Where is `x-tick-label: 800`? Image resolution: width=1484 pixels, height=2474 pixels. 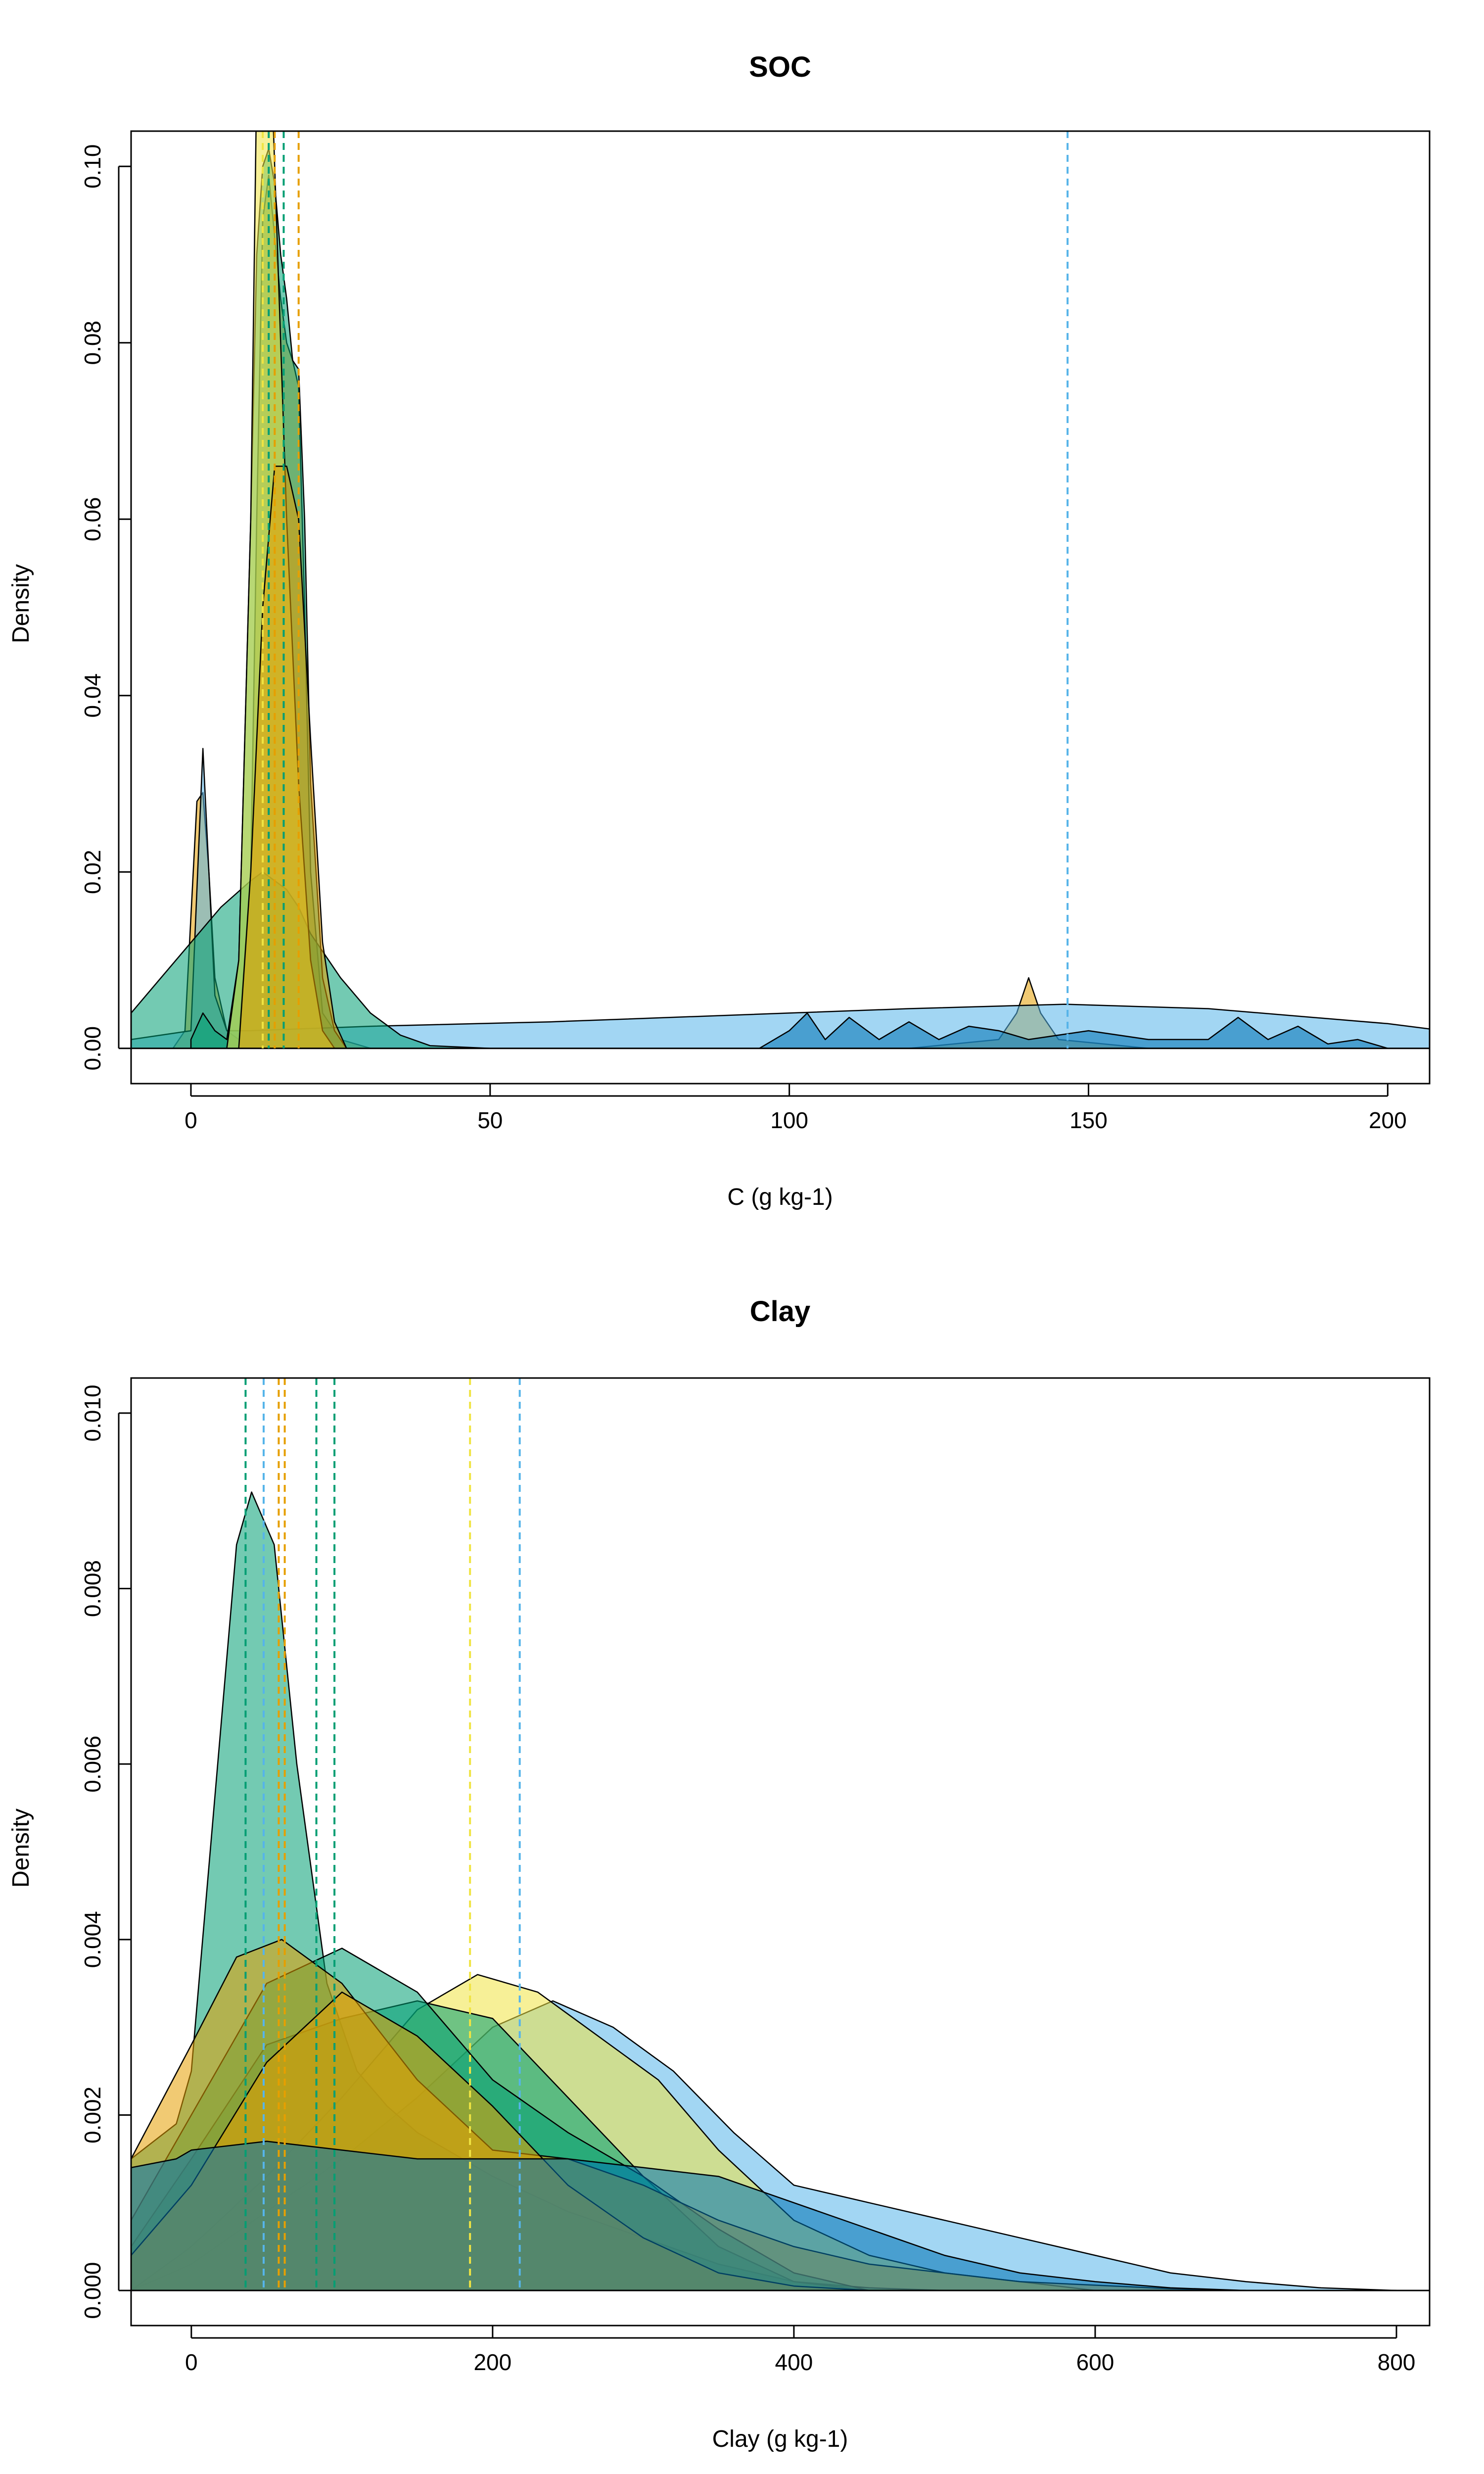
x-tick-label: 800 is located at coordinates (1397, 2362).